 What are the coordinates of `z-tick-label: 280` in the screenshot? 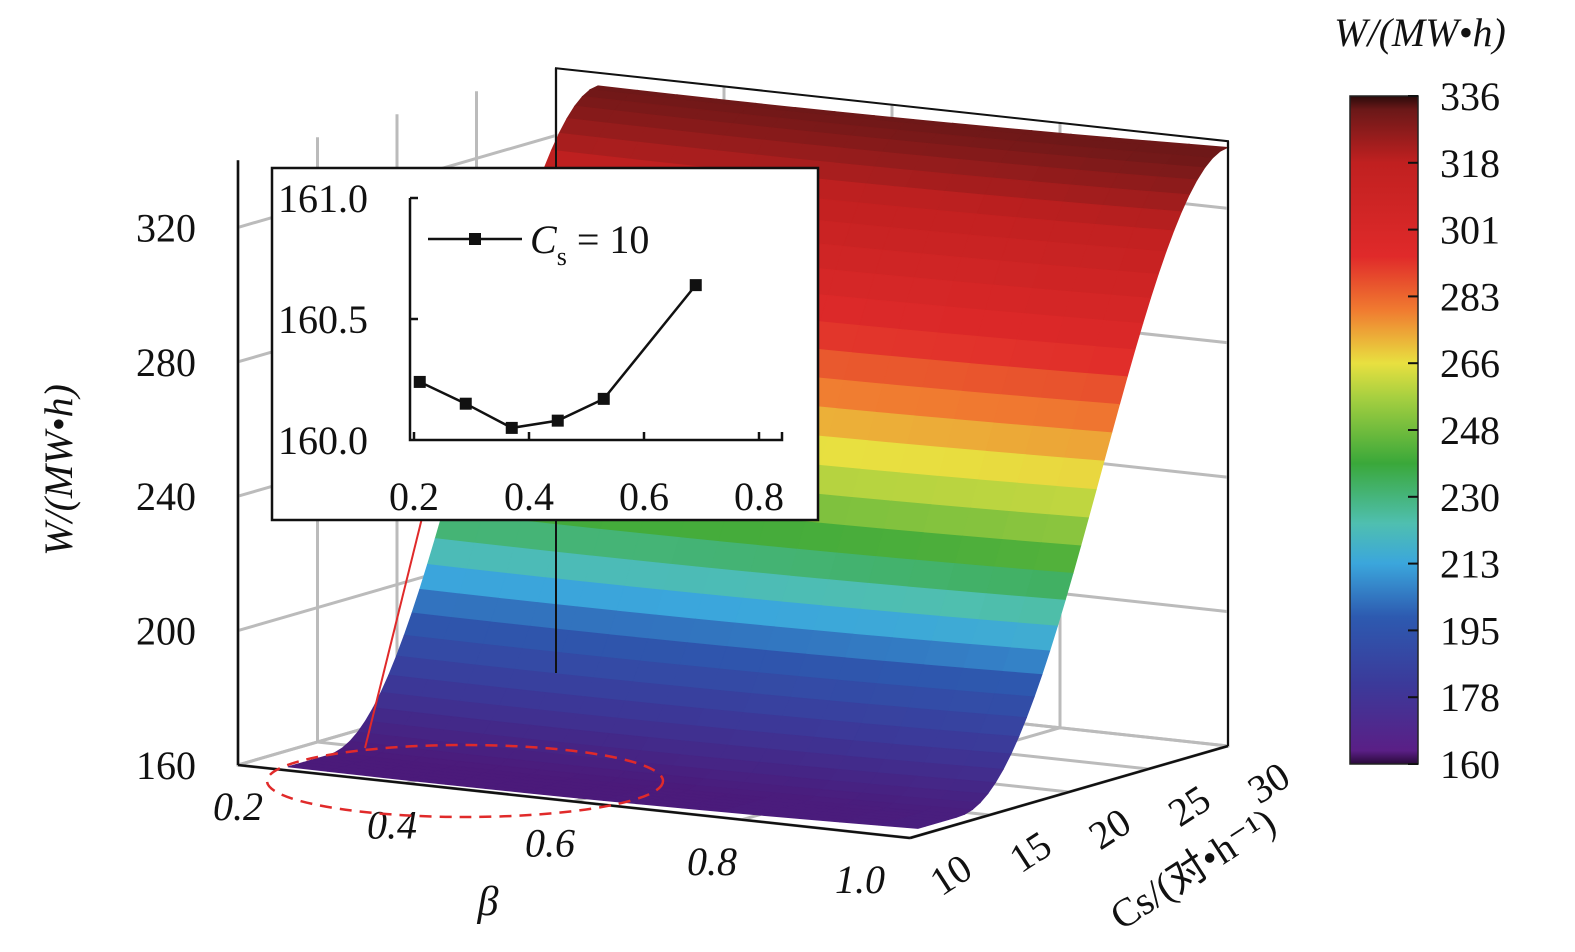 It's located at (166, 362).